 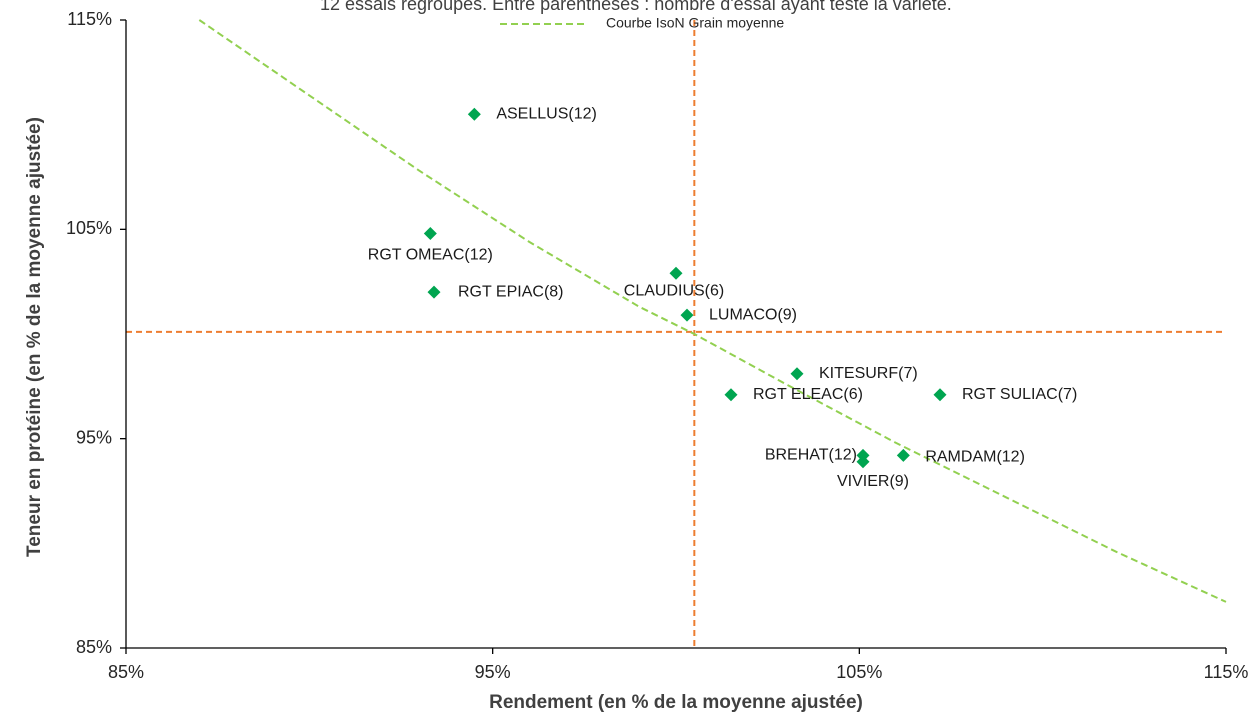 I want to click on y-tick-label: 95%, so click(x=94, y=437).